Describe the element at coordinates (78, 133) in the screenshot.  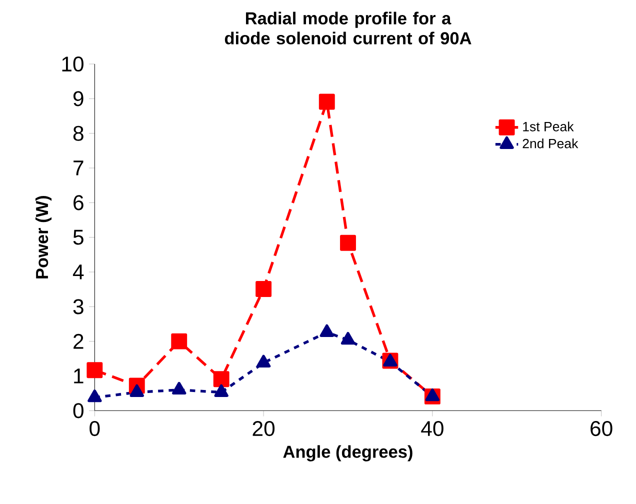
I see `y-tick-label: 8` at that location.